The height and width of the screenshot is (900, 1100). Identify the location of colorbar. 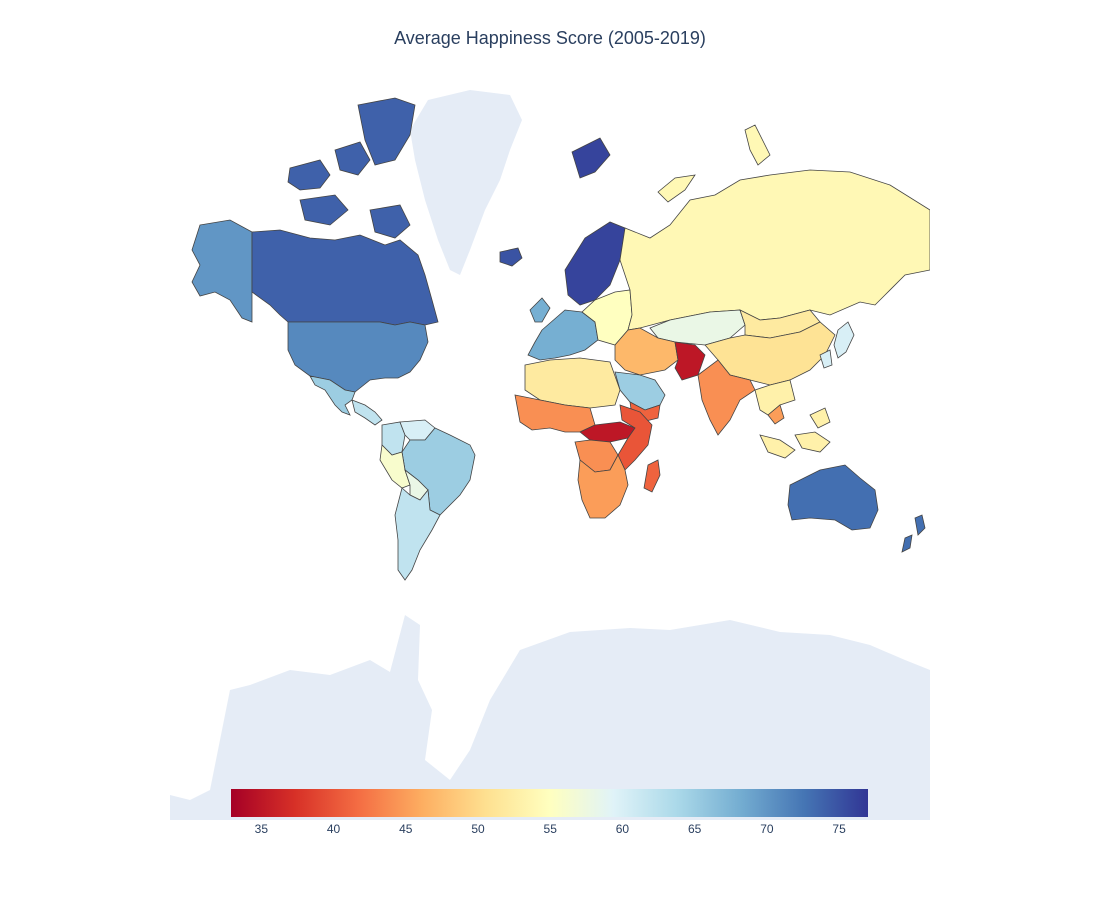
(549, 803).